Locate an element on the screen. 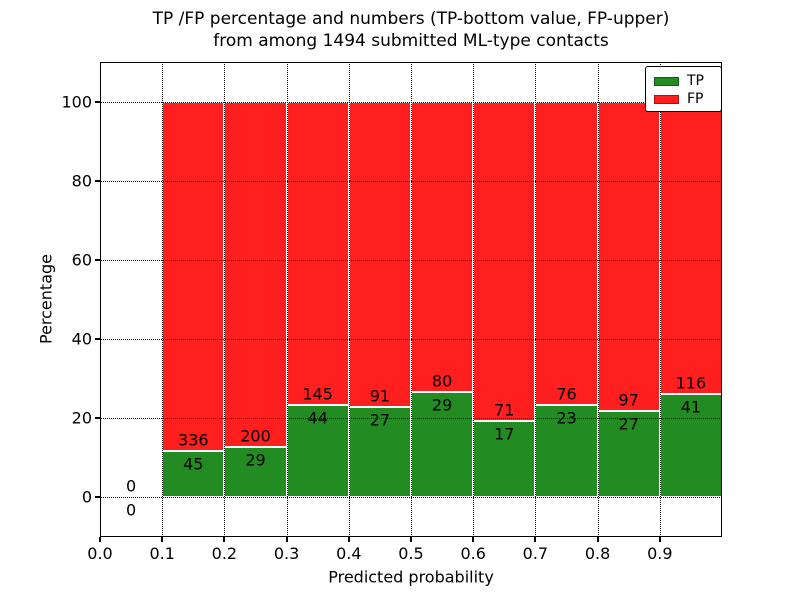  fp-count-label: 0 is located at coordinates (131, 486).